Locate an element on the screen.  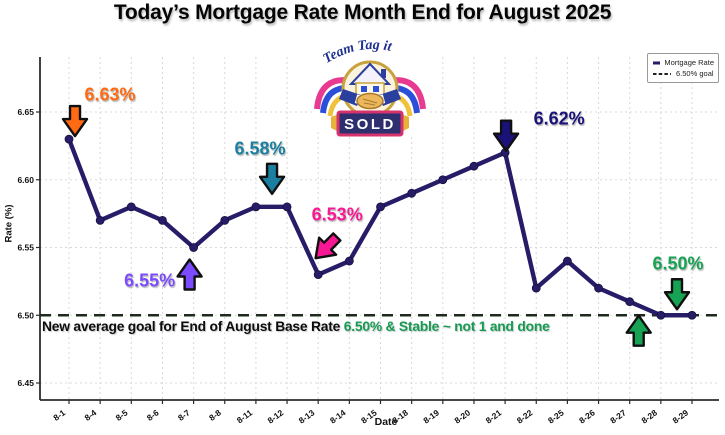
x-tick-label: 8-25 is located at coordinates (556, 416).